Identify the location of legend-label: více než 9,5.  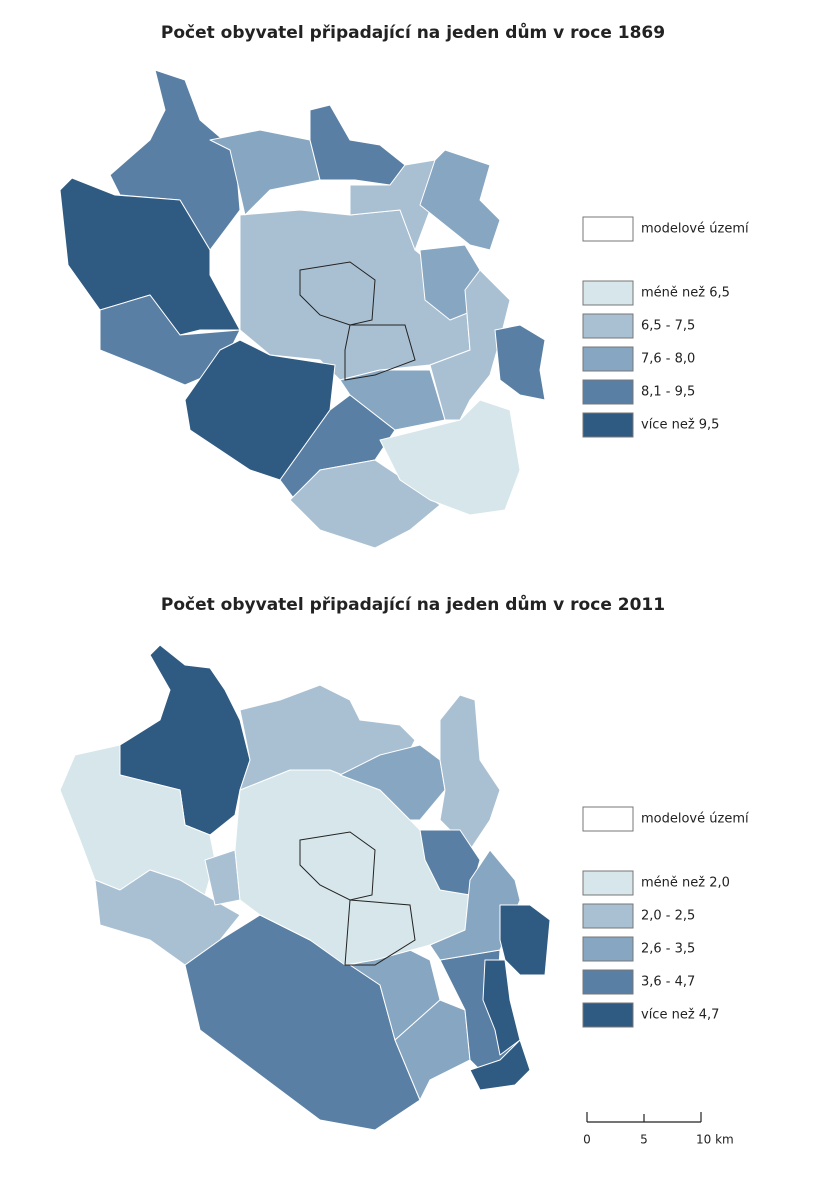
(680, 425).